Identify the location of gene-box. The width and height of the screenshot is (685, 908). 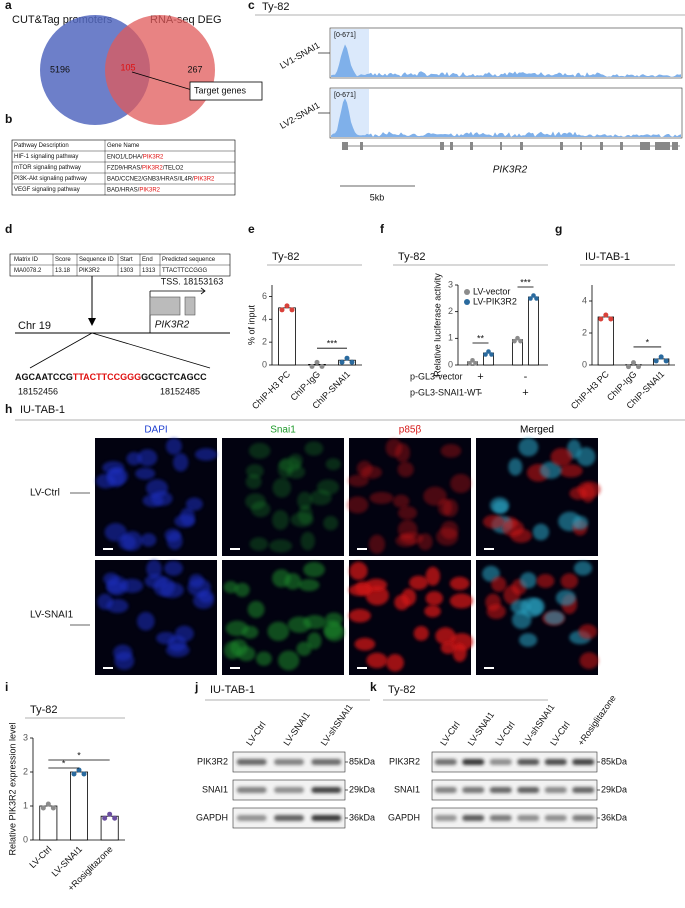
(165, 306).